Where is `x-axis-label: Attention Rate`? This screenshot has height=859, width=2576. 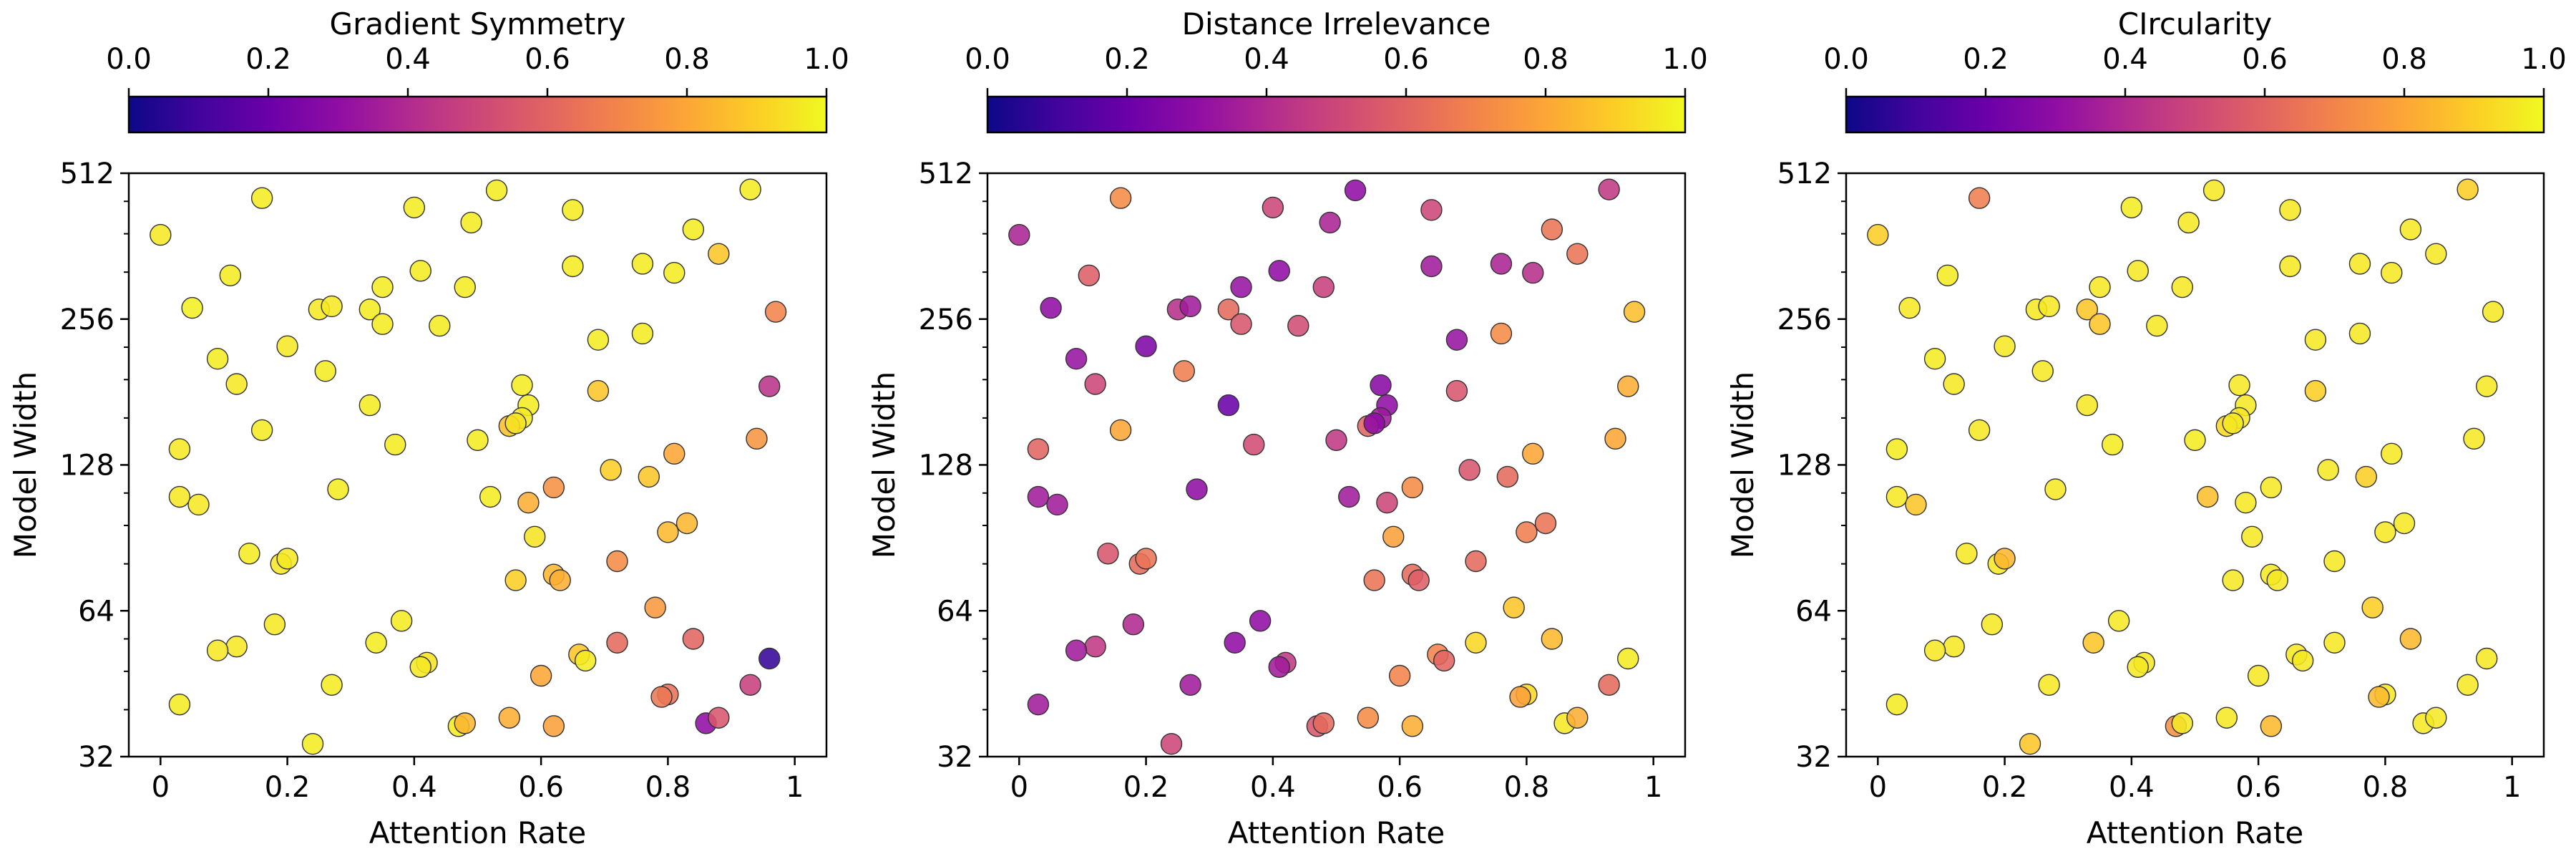
x-axis-label: Attention Rate is located at coordinates (2195, 832).